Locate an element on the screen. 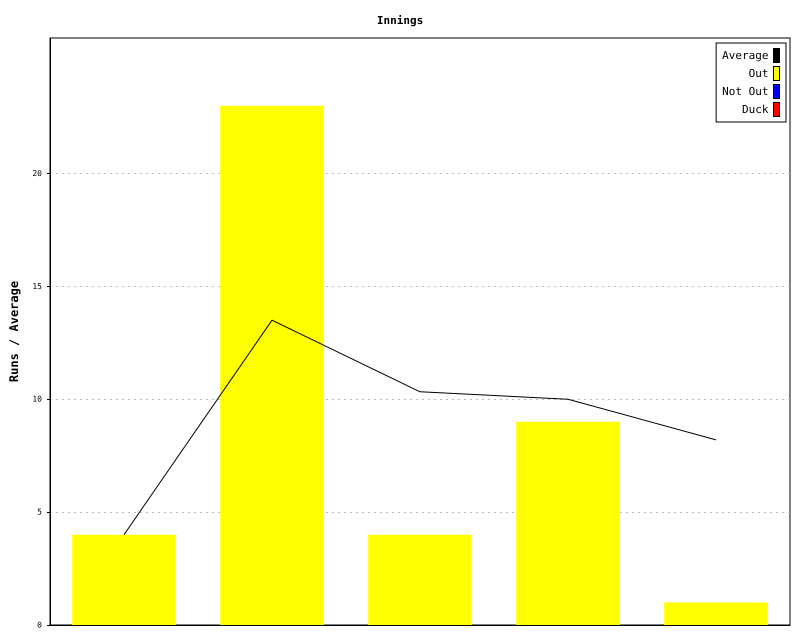  legend-label: Duck is located at coordinates (755, 109).